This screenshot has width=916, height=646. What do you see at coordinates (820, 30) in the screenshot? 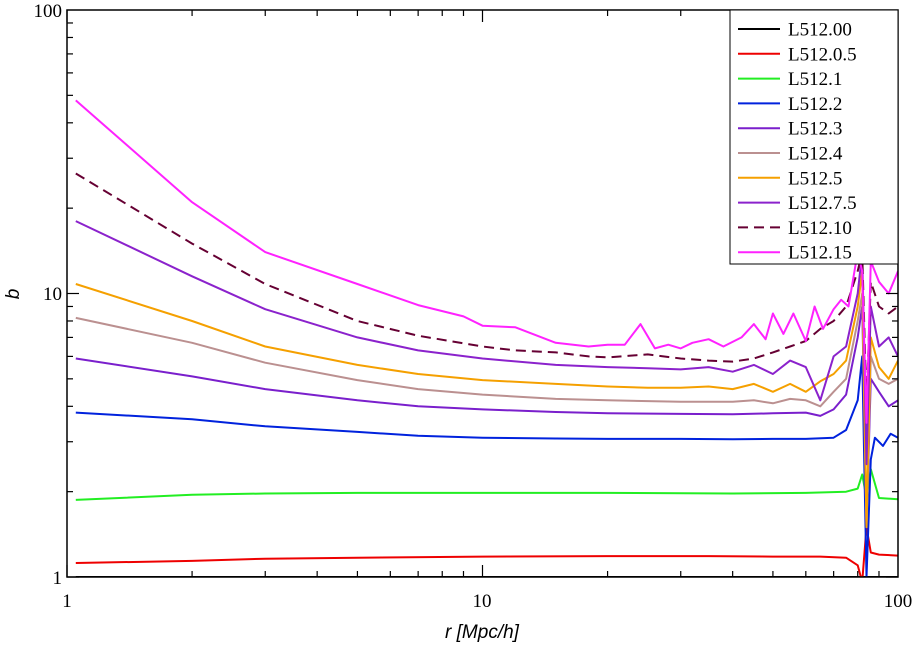
I see `legend-label-0: L512.00` at bounding box center [820, 30].